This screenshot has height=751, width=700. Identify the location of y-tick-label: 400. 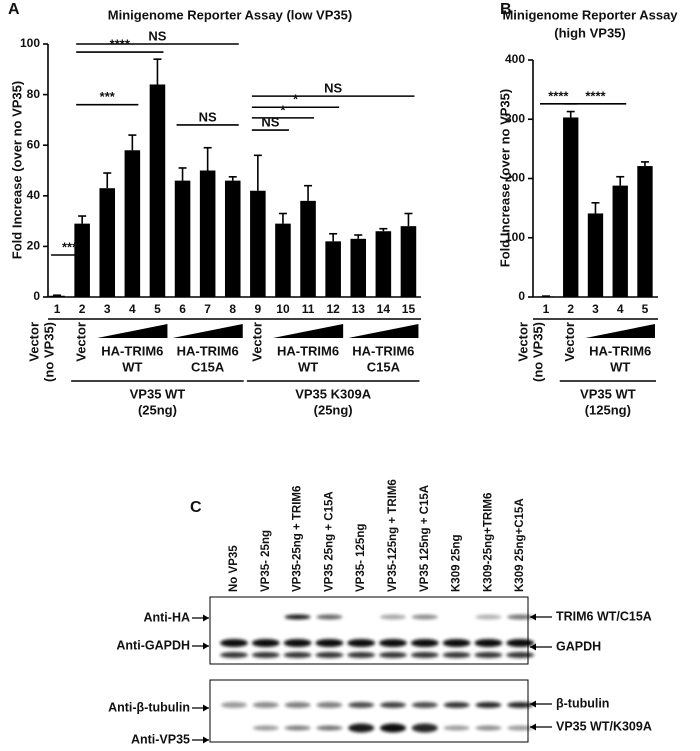
(515, 59).